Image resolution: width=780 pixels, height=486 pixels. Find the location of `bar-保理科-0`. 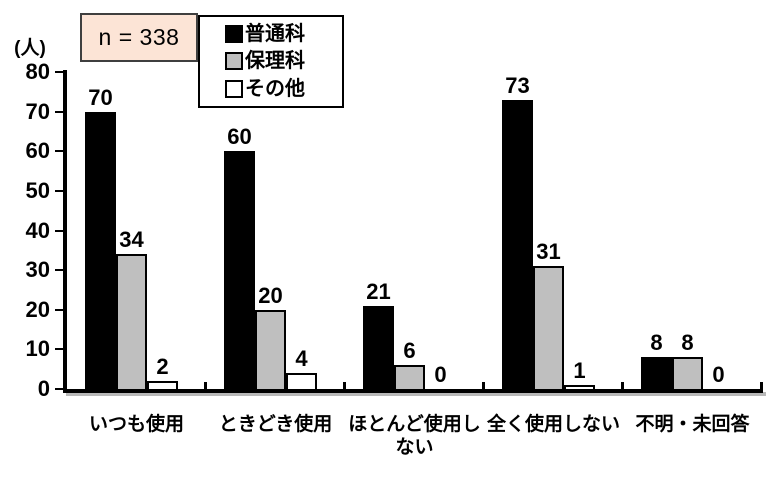

bar-保理科-0 is located at coordinates (131, 322).